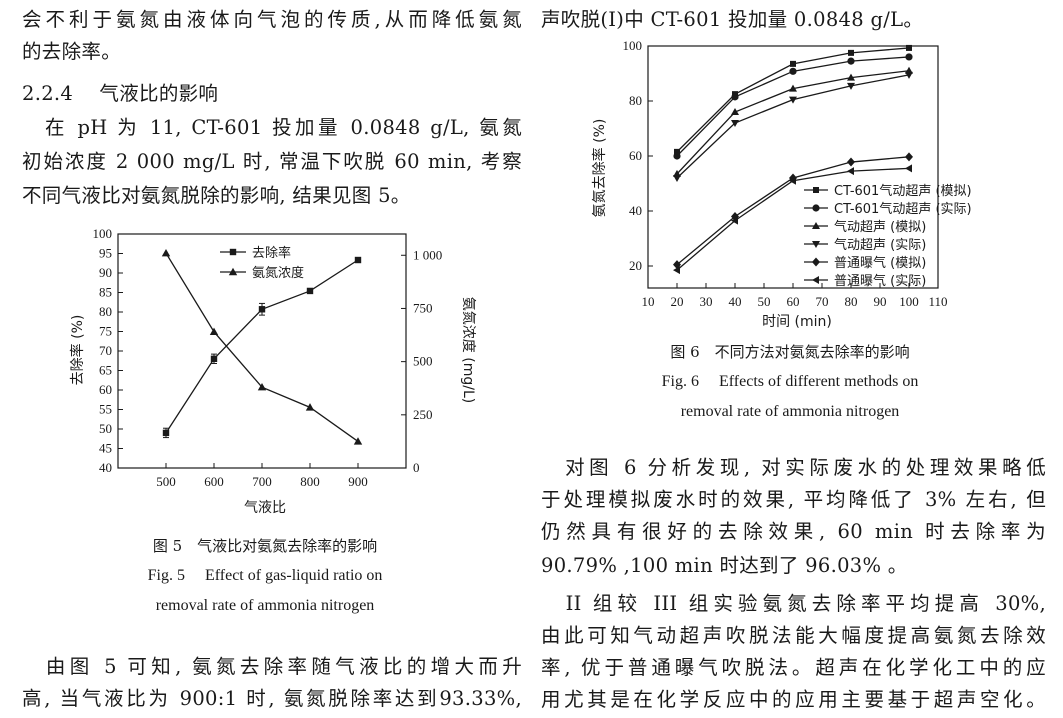  I want to click on fig5-x-axis-label: 气液比, so click(265, 508).